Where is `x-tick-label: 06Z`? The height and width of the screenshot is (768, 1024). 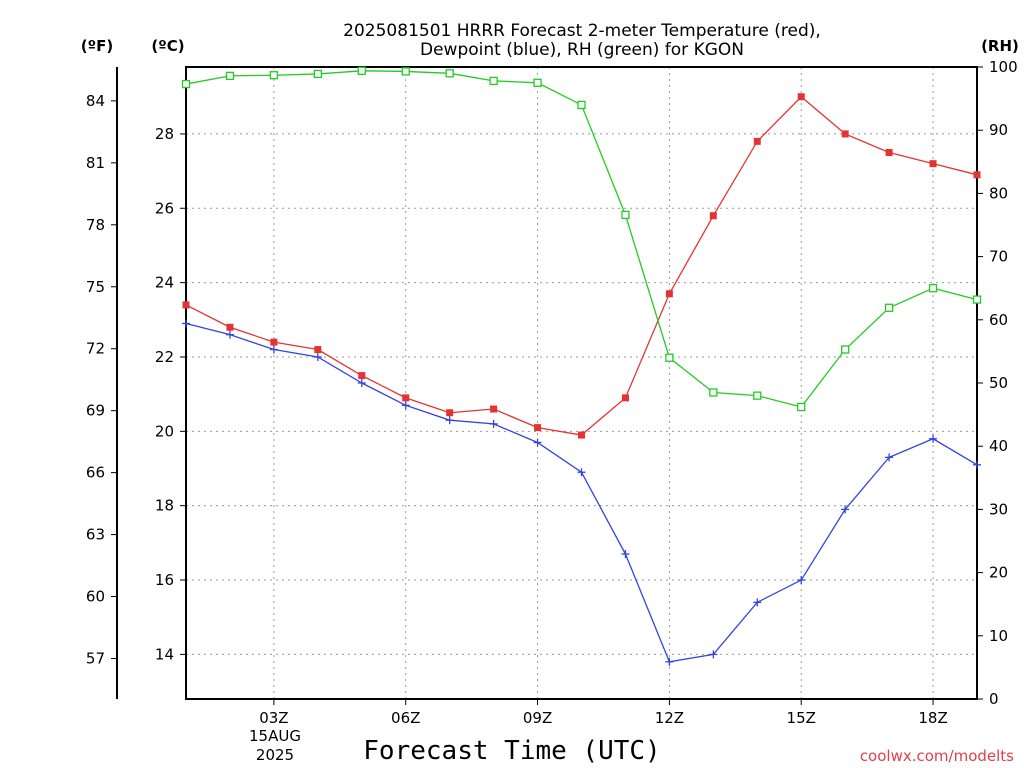 x-tick-label: 06Z is located at coordinates (405, 718).